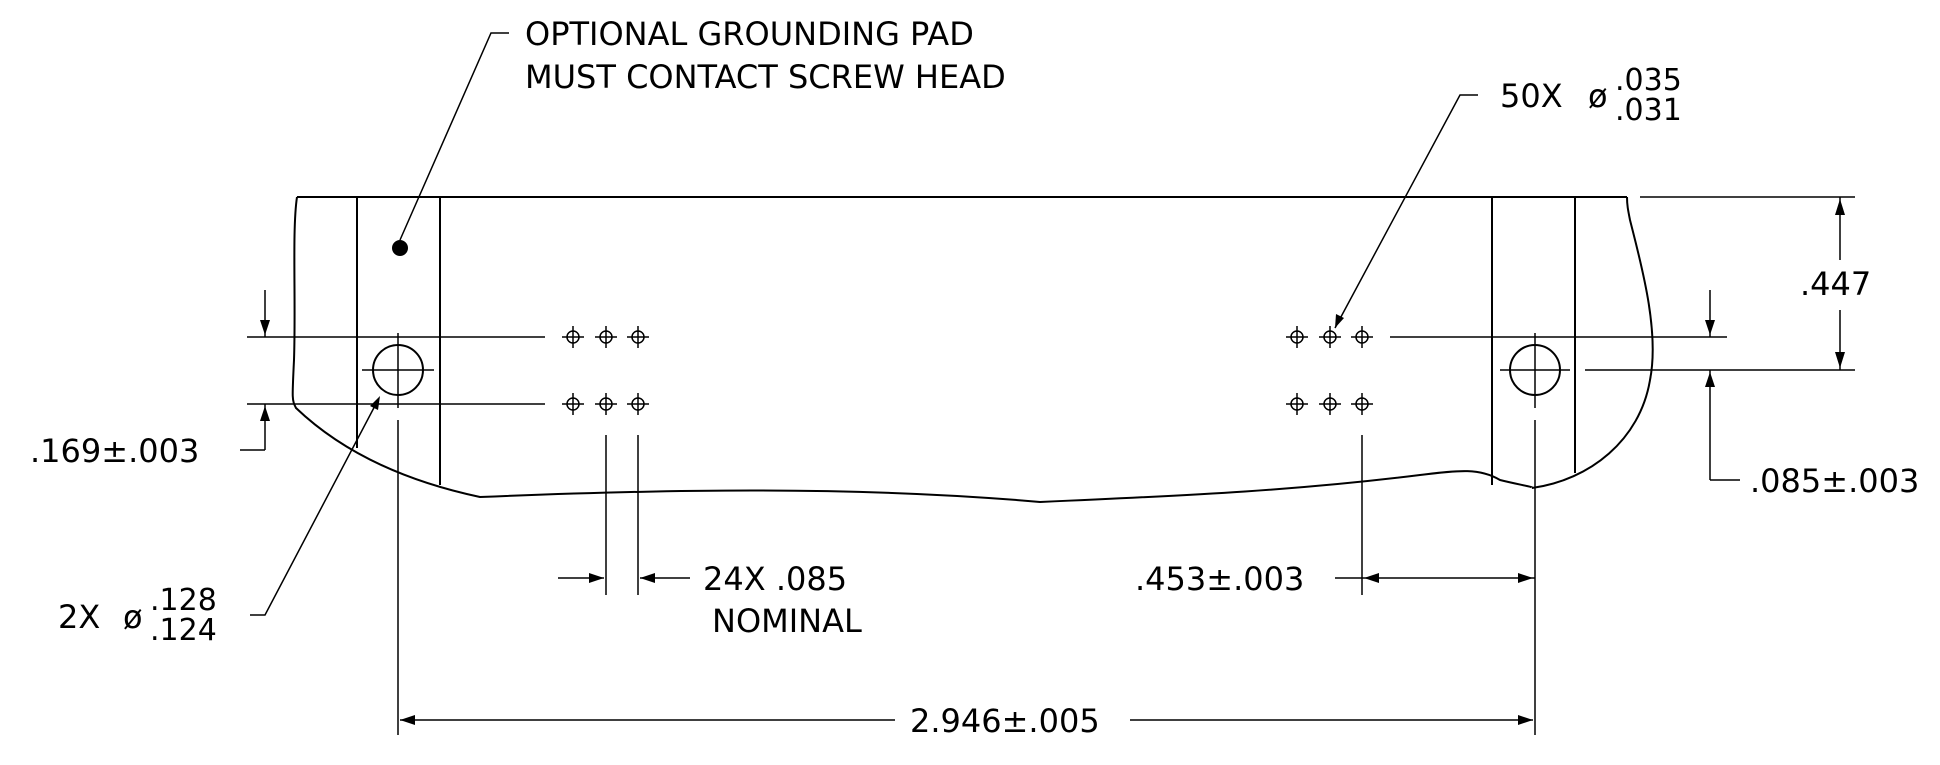 Image resolution: width=1940 pixels, height=765 pixels. What do you see at coordinates (1435, 577) in the screenshot?
I see `right-spacing-dimension` at bounding box center [1435, 577].